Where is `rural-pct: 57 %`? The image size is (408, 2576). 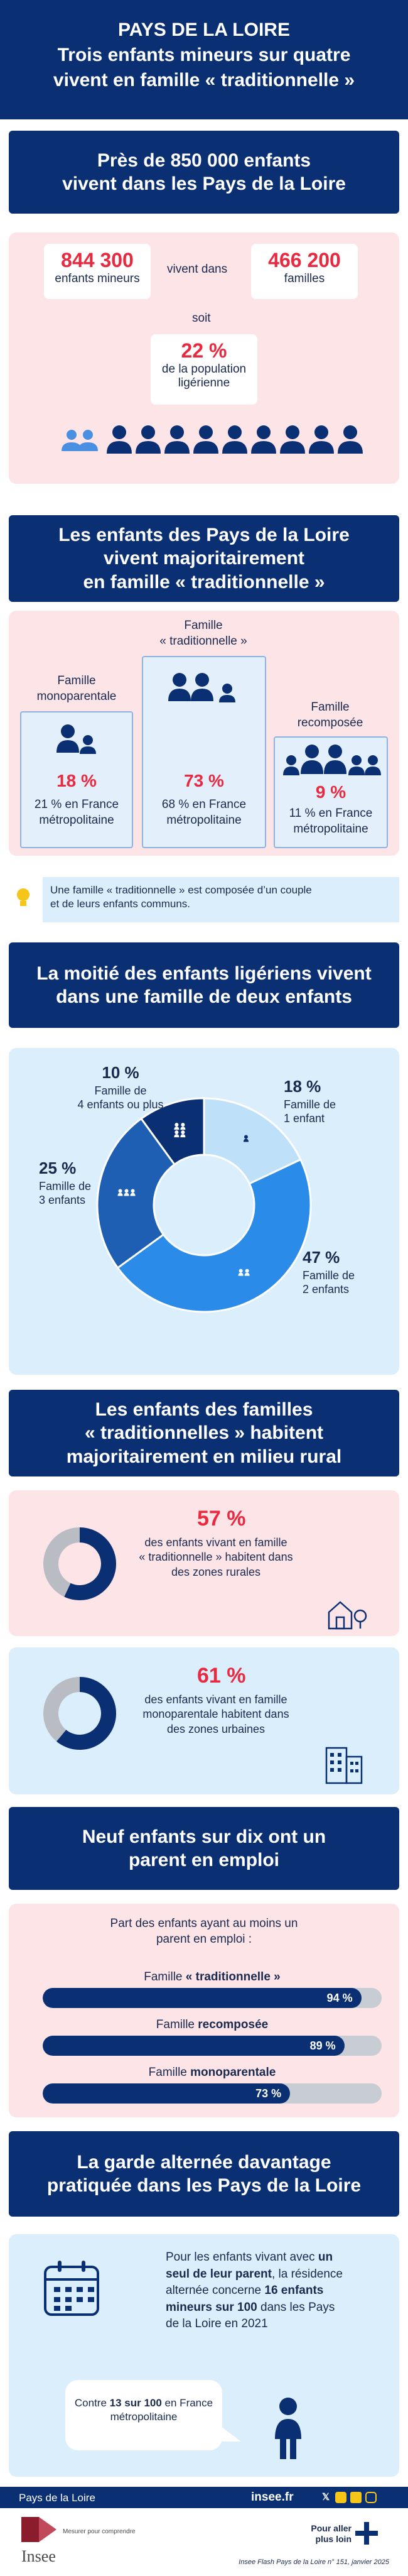
rural-pct: 57 % is located at coordinates (221, 1519).